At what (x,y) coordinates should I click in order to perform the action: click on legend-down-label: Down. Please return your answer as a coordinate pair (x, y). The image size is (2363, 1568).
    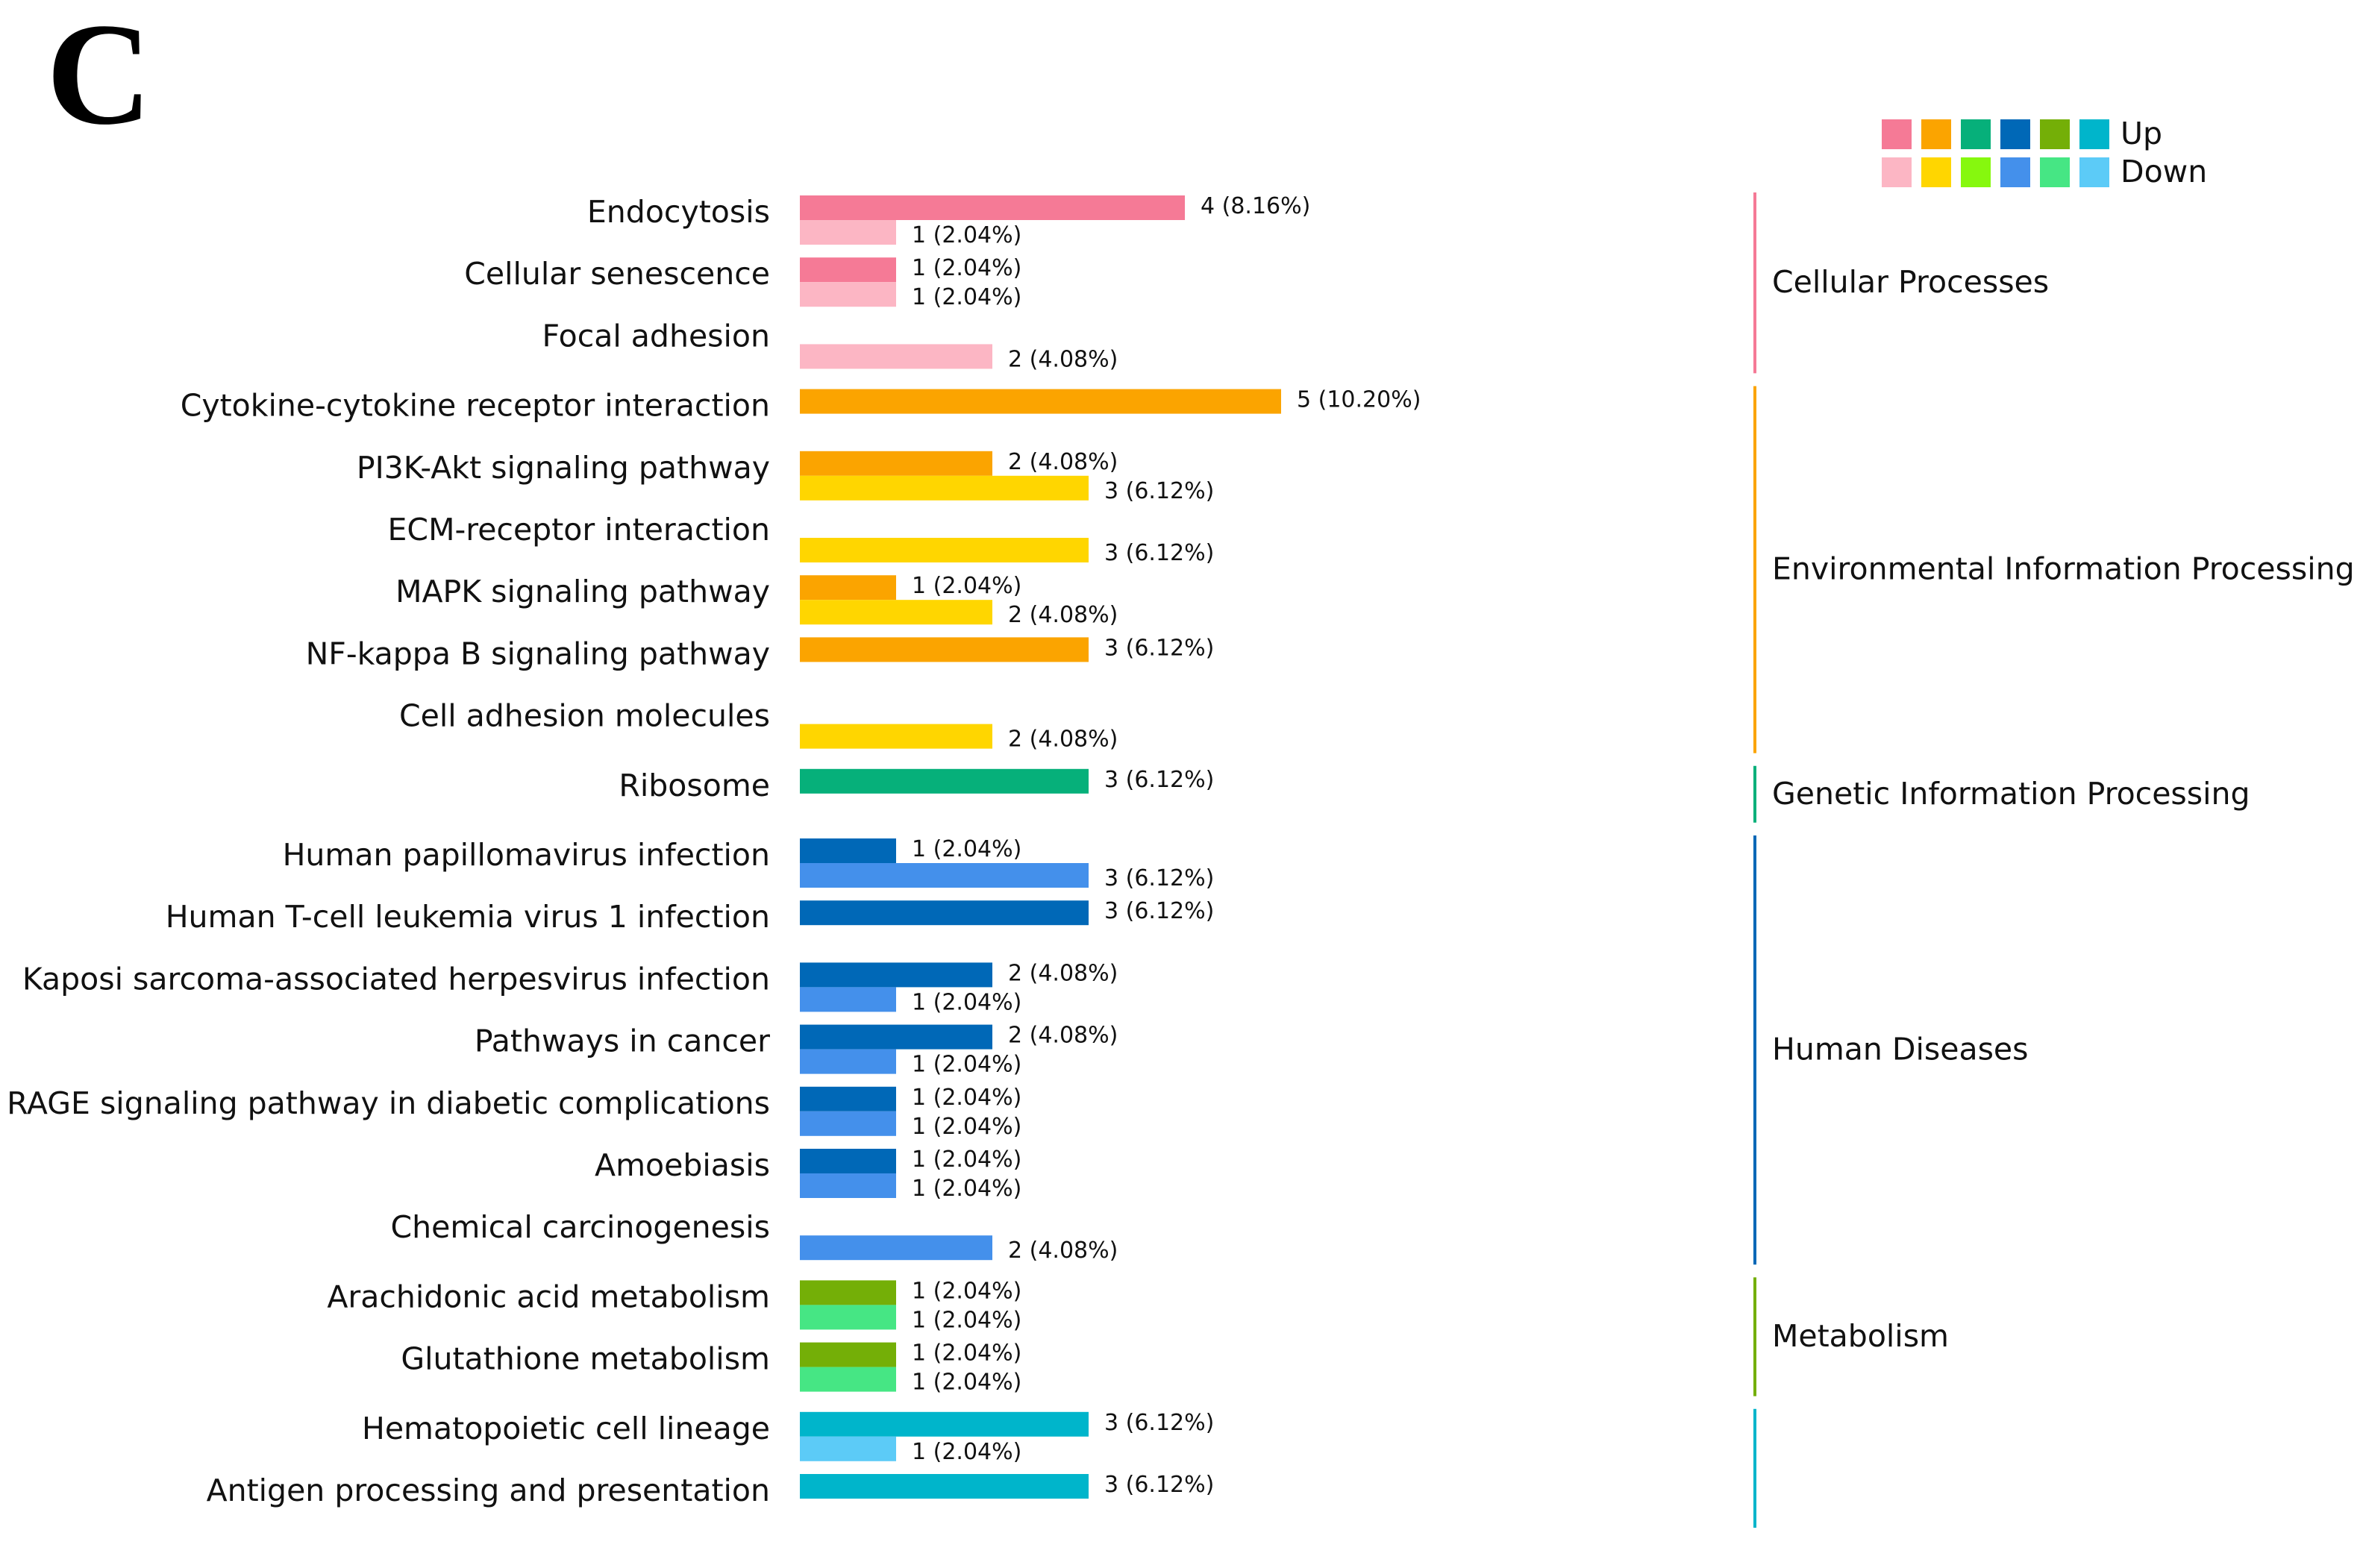
    Looking at the image, I should click on (2164, 171).